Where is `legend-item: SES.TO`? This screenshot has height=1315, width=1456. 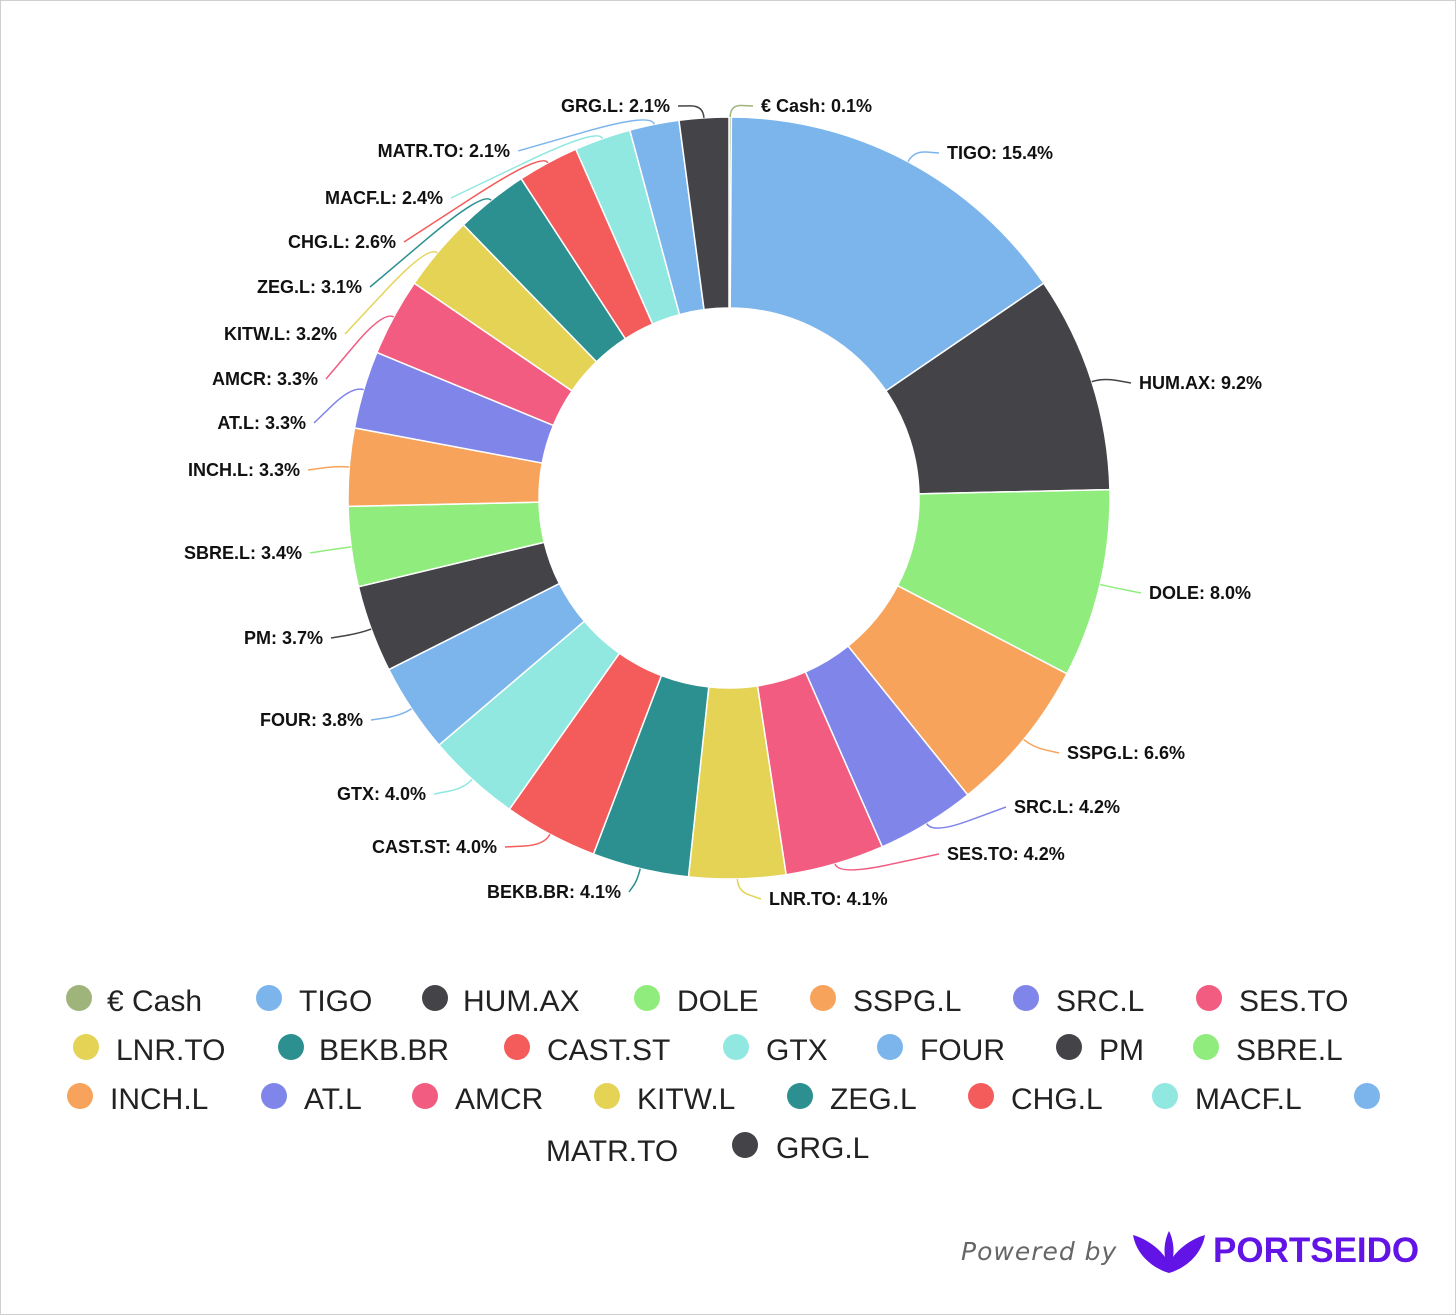 legend-item: SES.TO is located at coordinates (1272, 1001).